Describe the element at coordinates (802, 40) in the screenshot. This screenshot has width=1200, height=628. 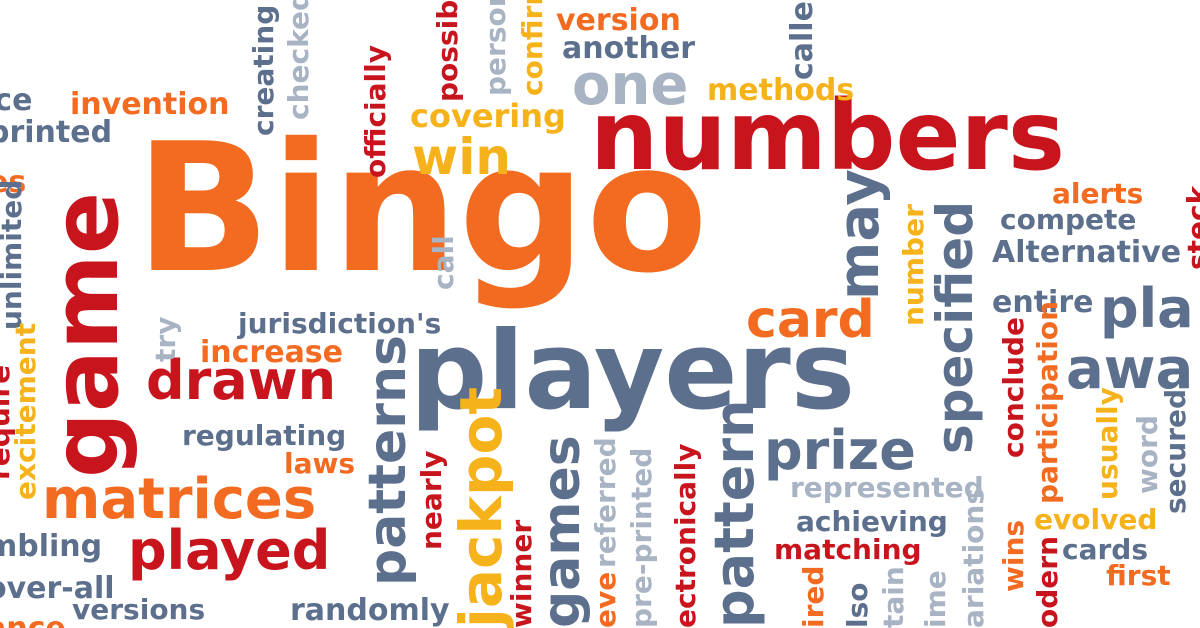
I see `word-caller: caller` at that location.